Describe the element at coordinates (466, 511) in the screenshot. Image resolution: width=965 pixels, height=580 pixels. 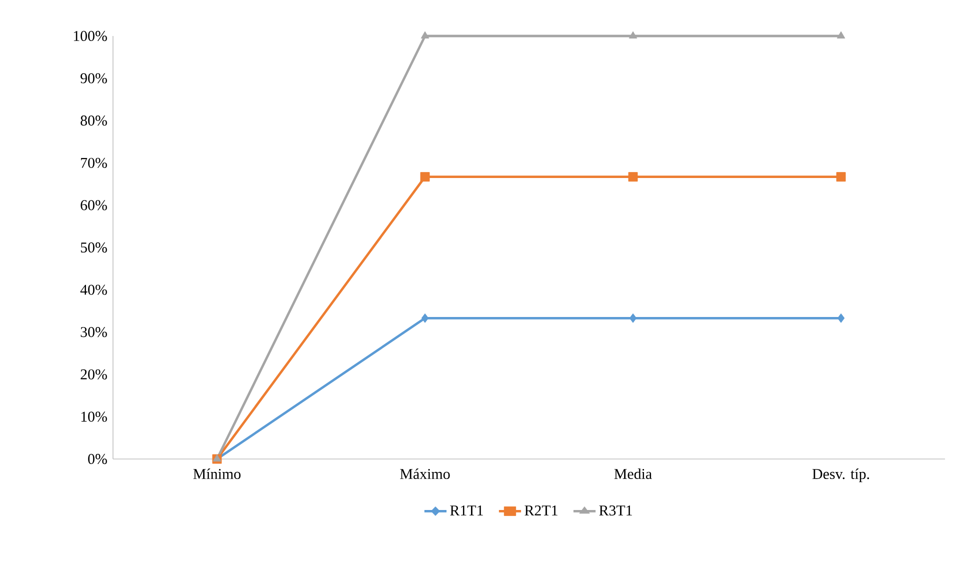
I see `legend-label: R1T1` at that location.